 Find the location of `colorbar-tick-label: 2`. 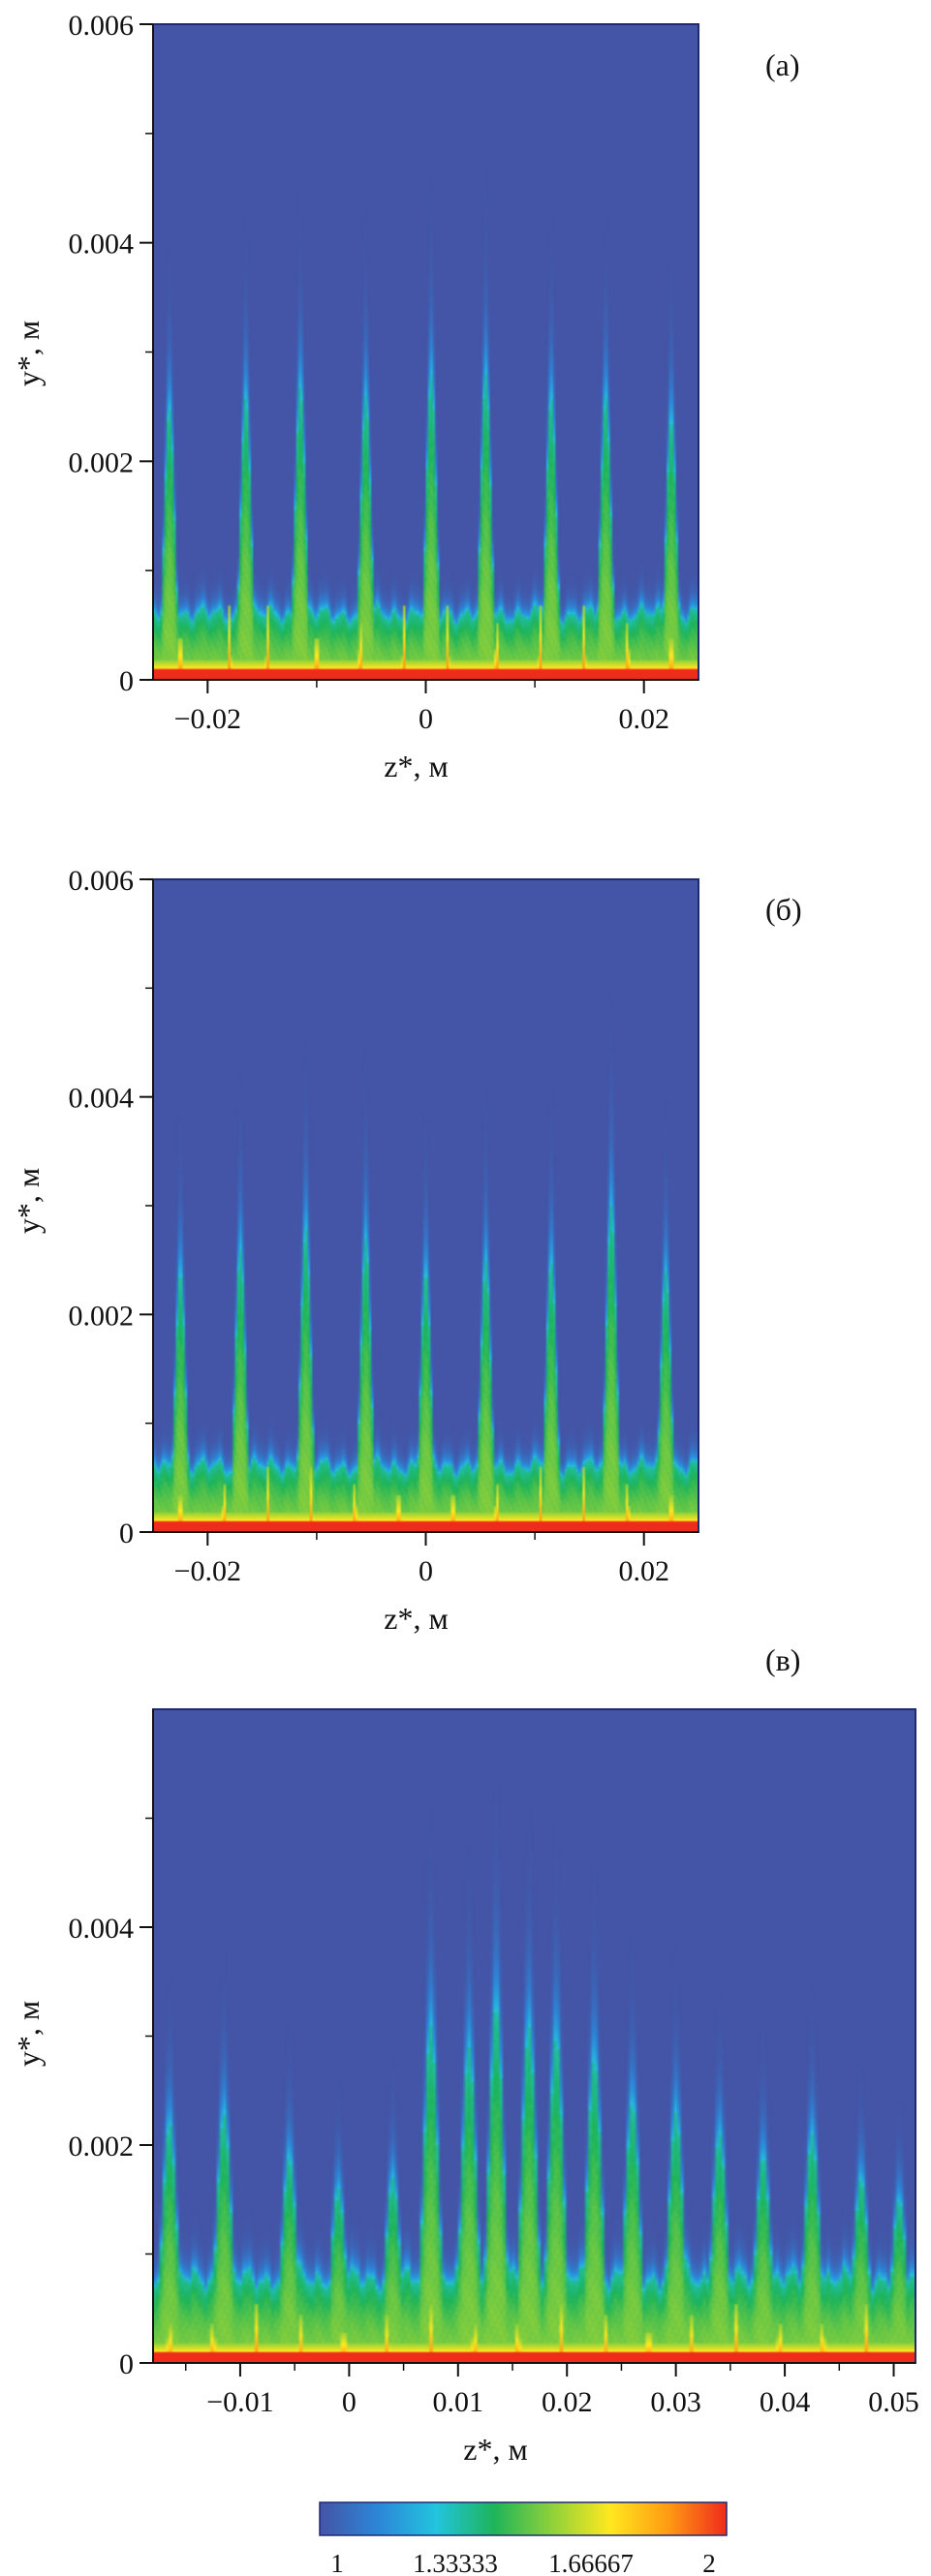

colorbar-tick-label: 2 is located at coordinates (709, 2562).